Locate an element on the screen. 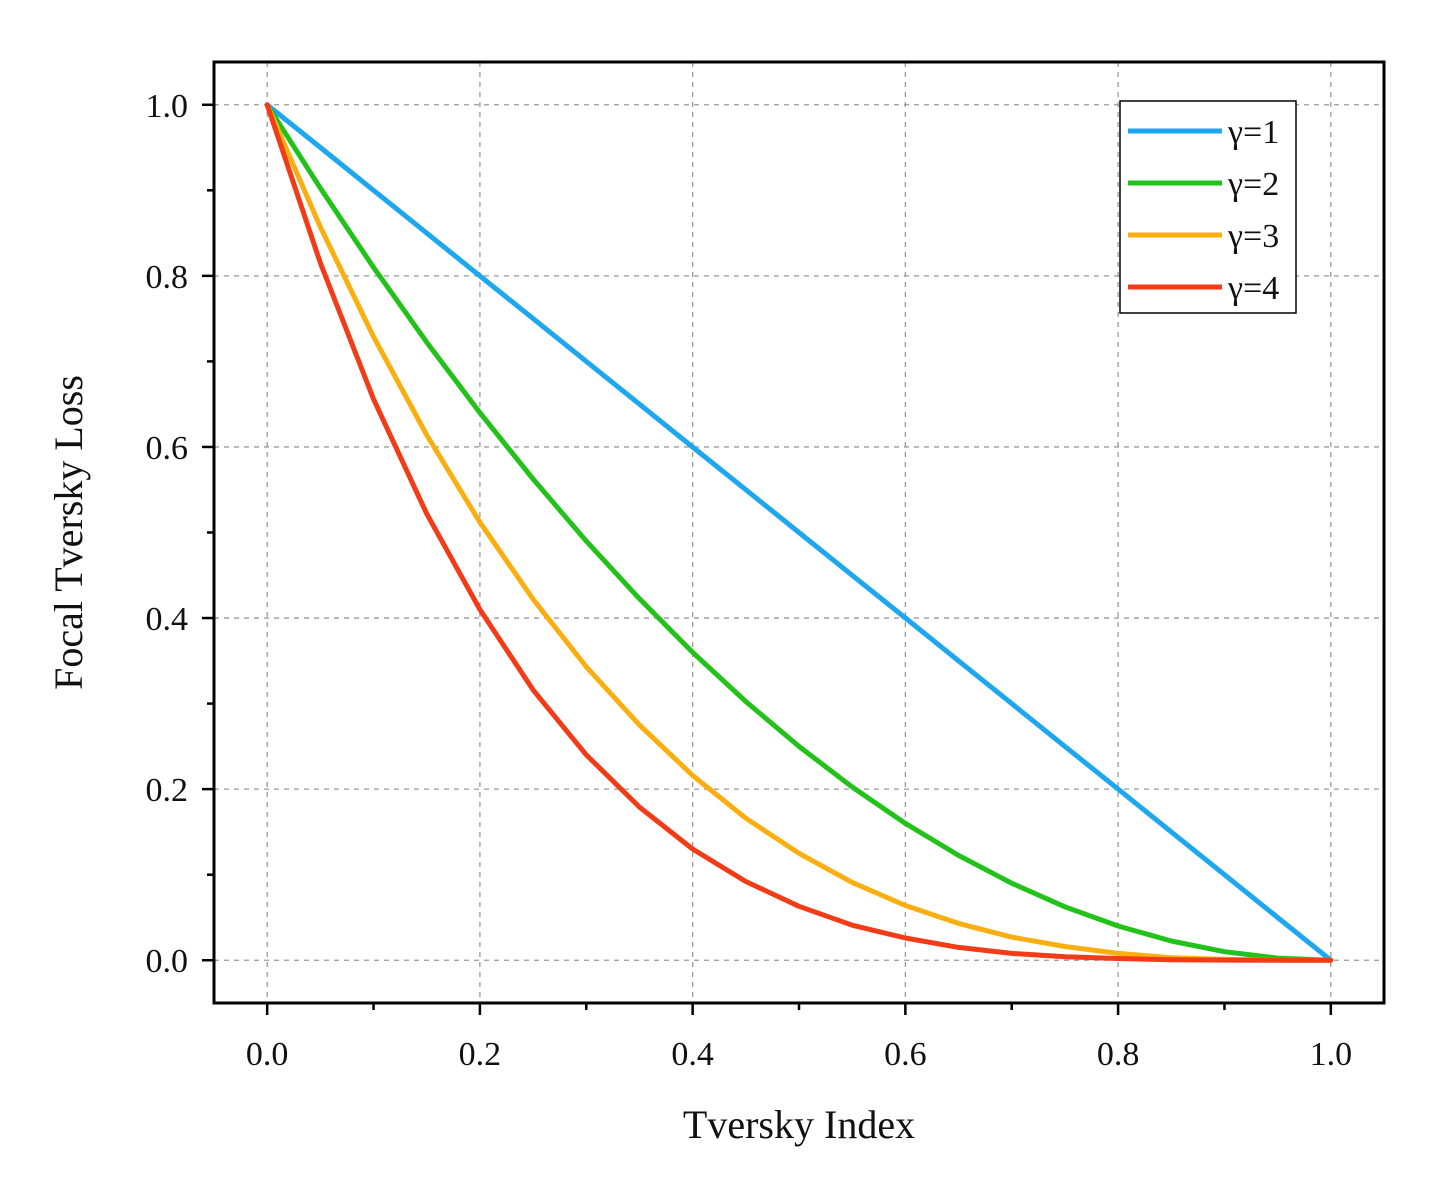 This screenshot has width=1437, height=1184. legend-box is located at coordinates (1208, 207).